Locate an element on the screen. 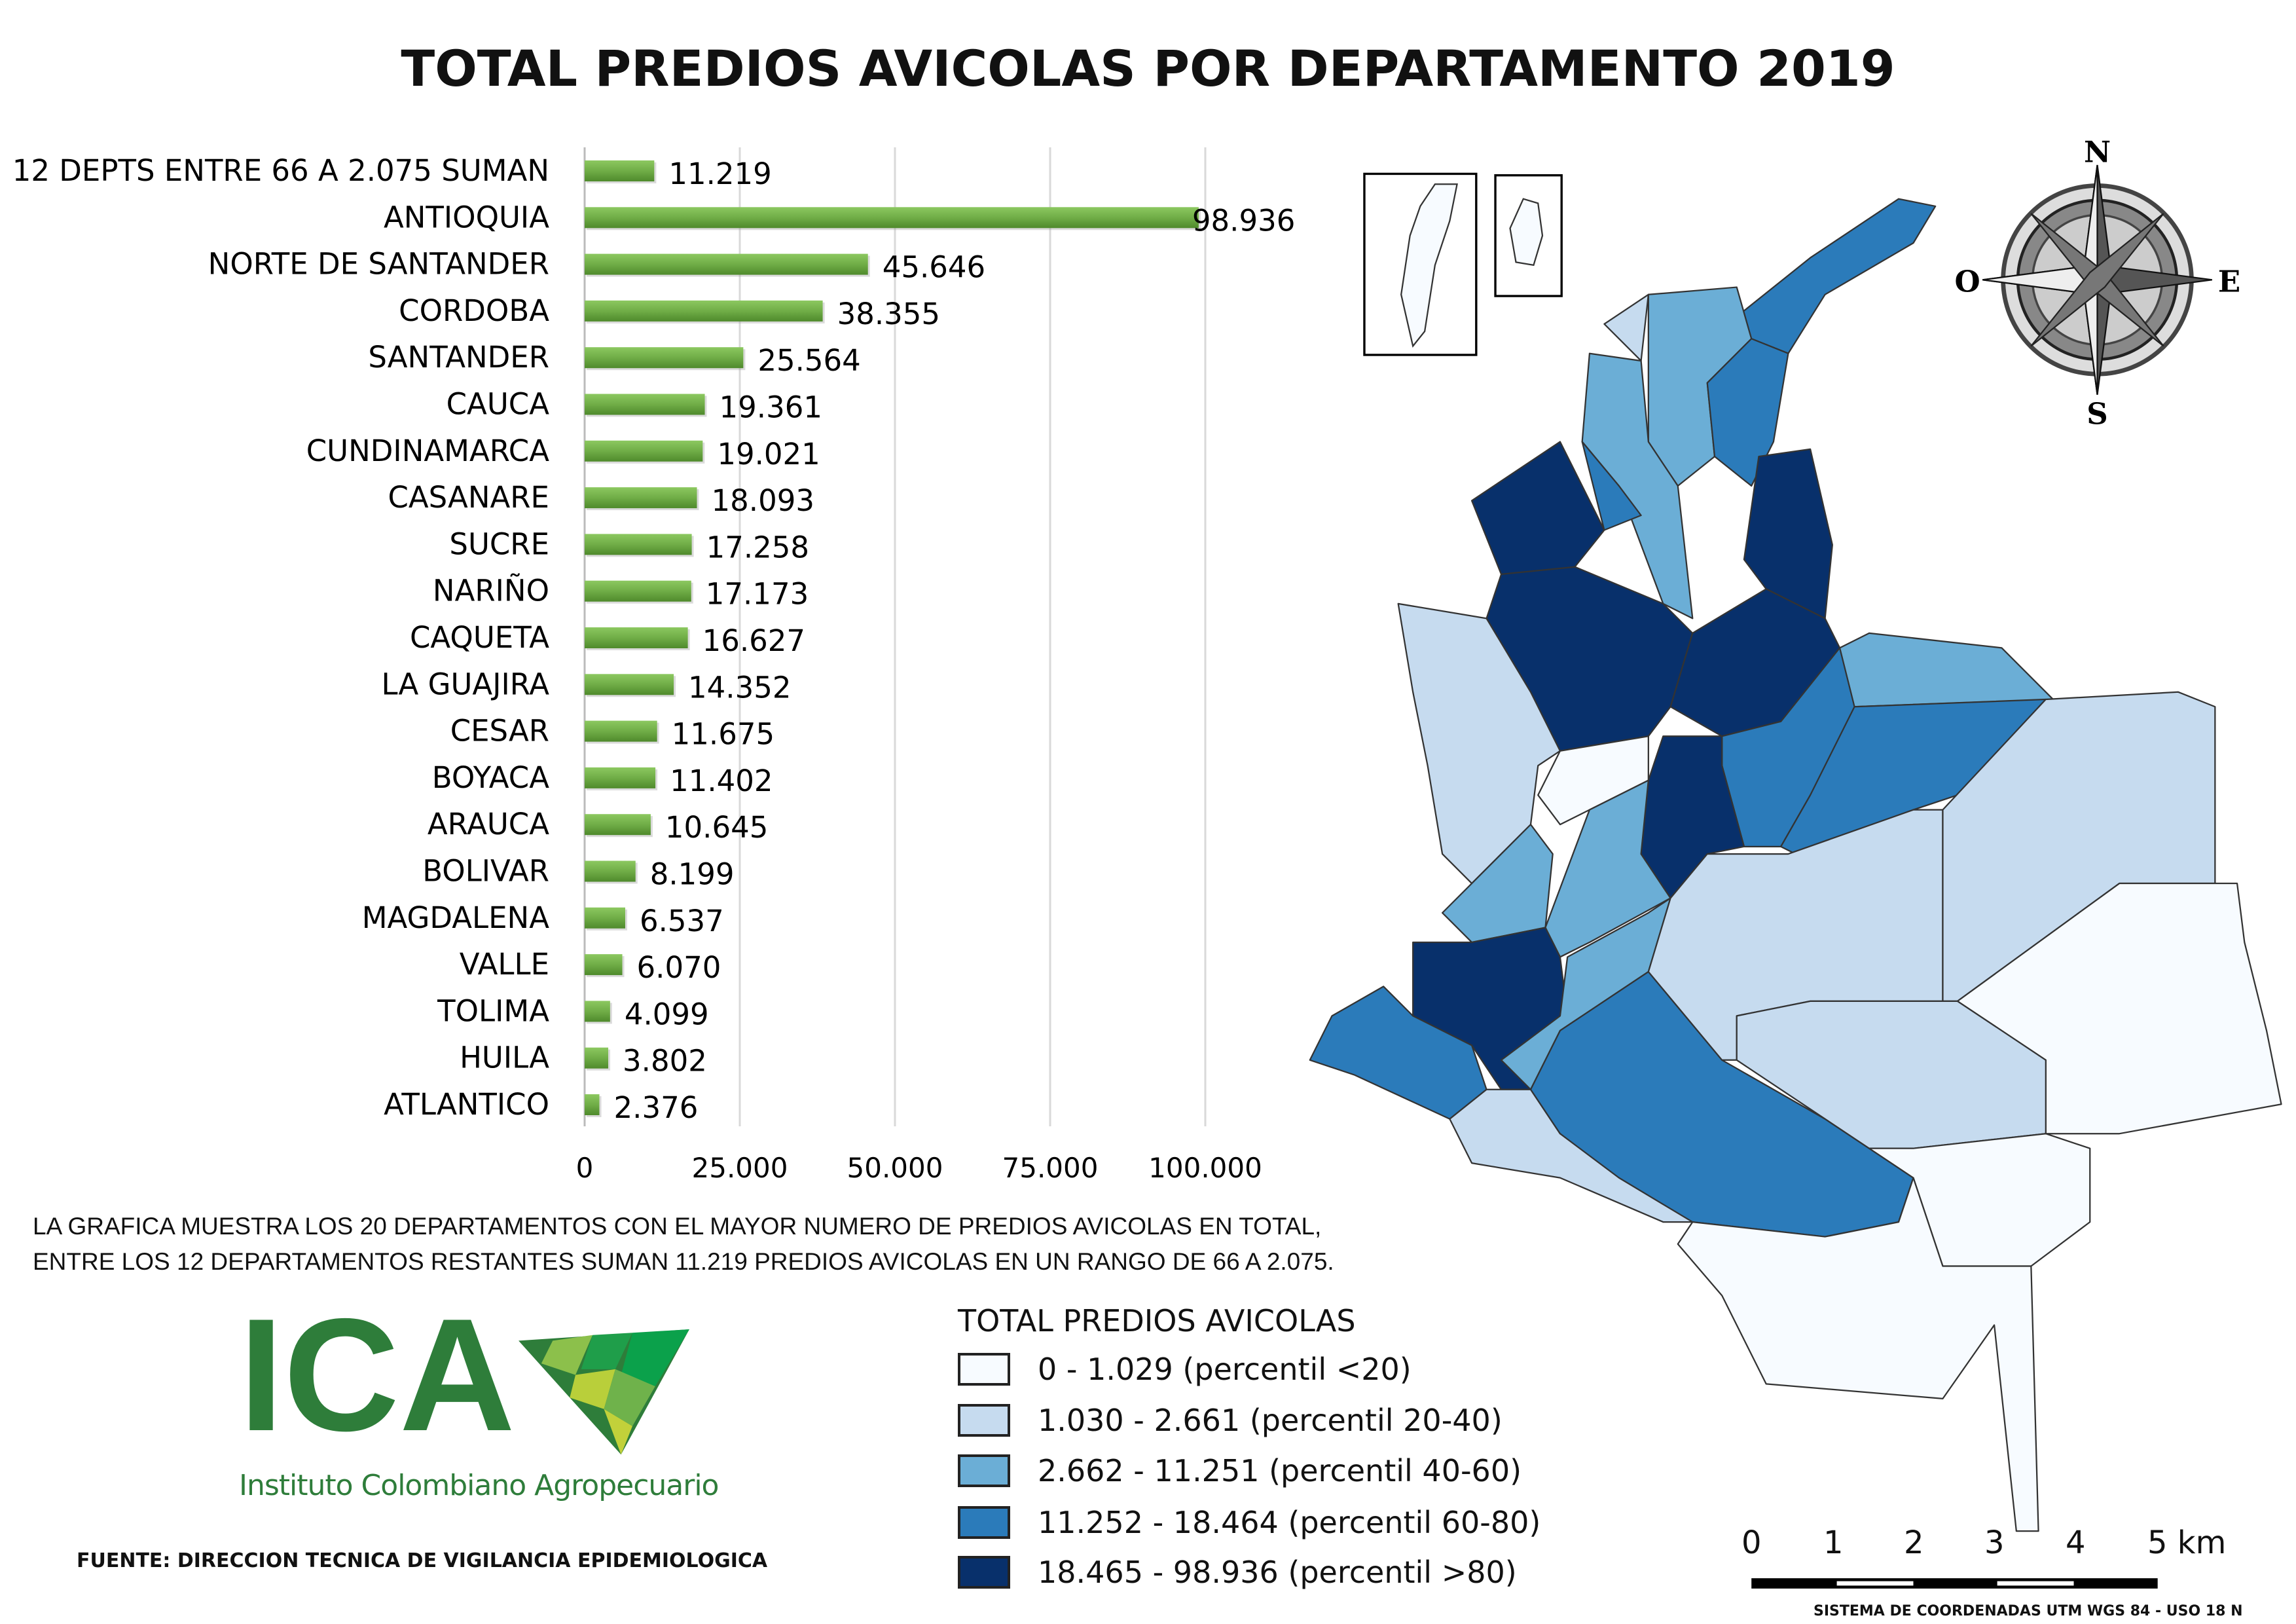 Image resolution: width=2296 pixels, height=1624 pixels. data-label: 14.352 is located at coordinates (739, 687).